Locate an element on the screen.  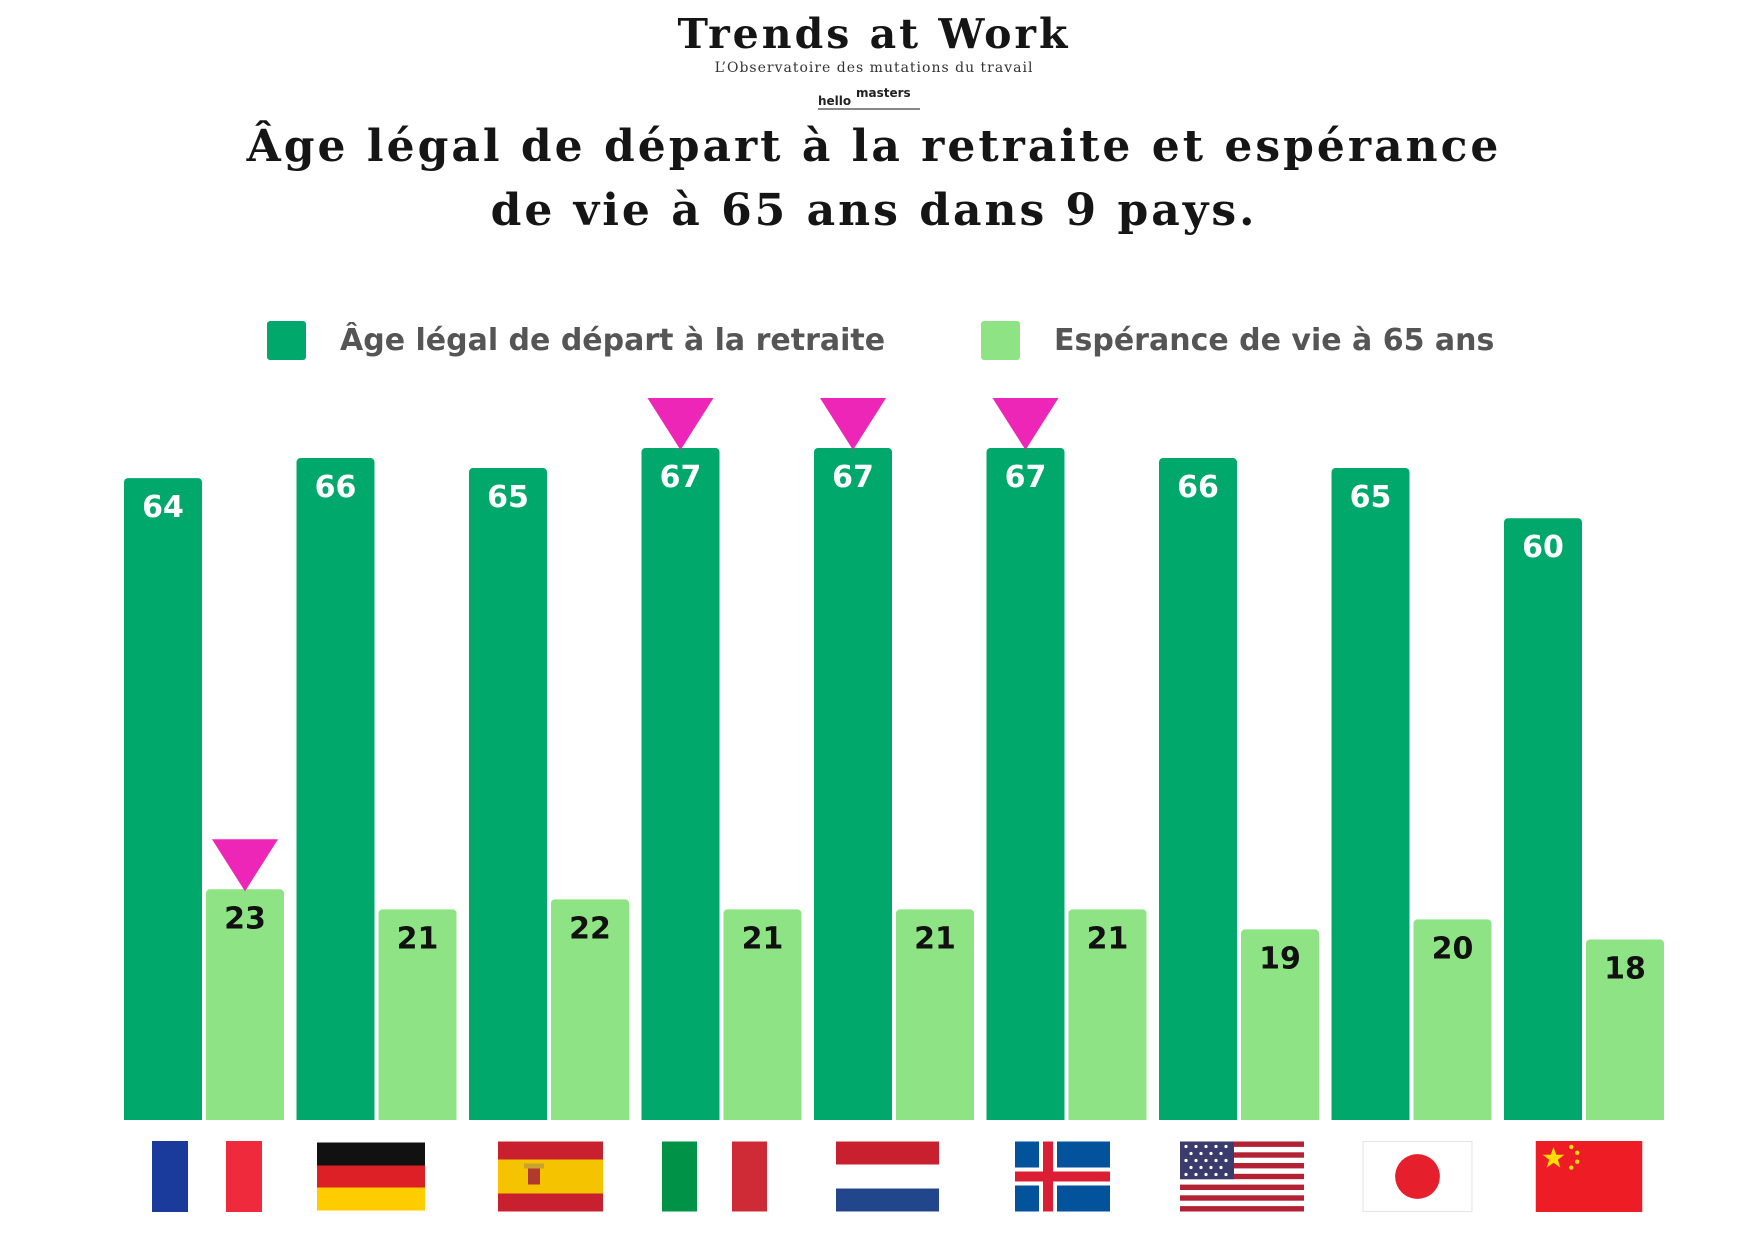
legend-swatch-retirement-age is located at coordinates (286, 340).